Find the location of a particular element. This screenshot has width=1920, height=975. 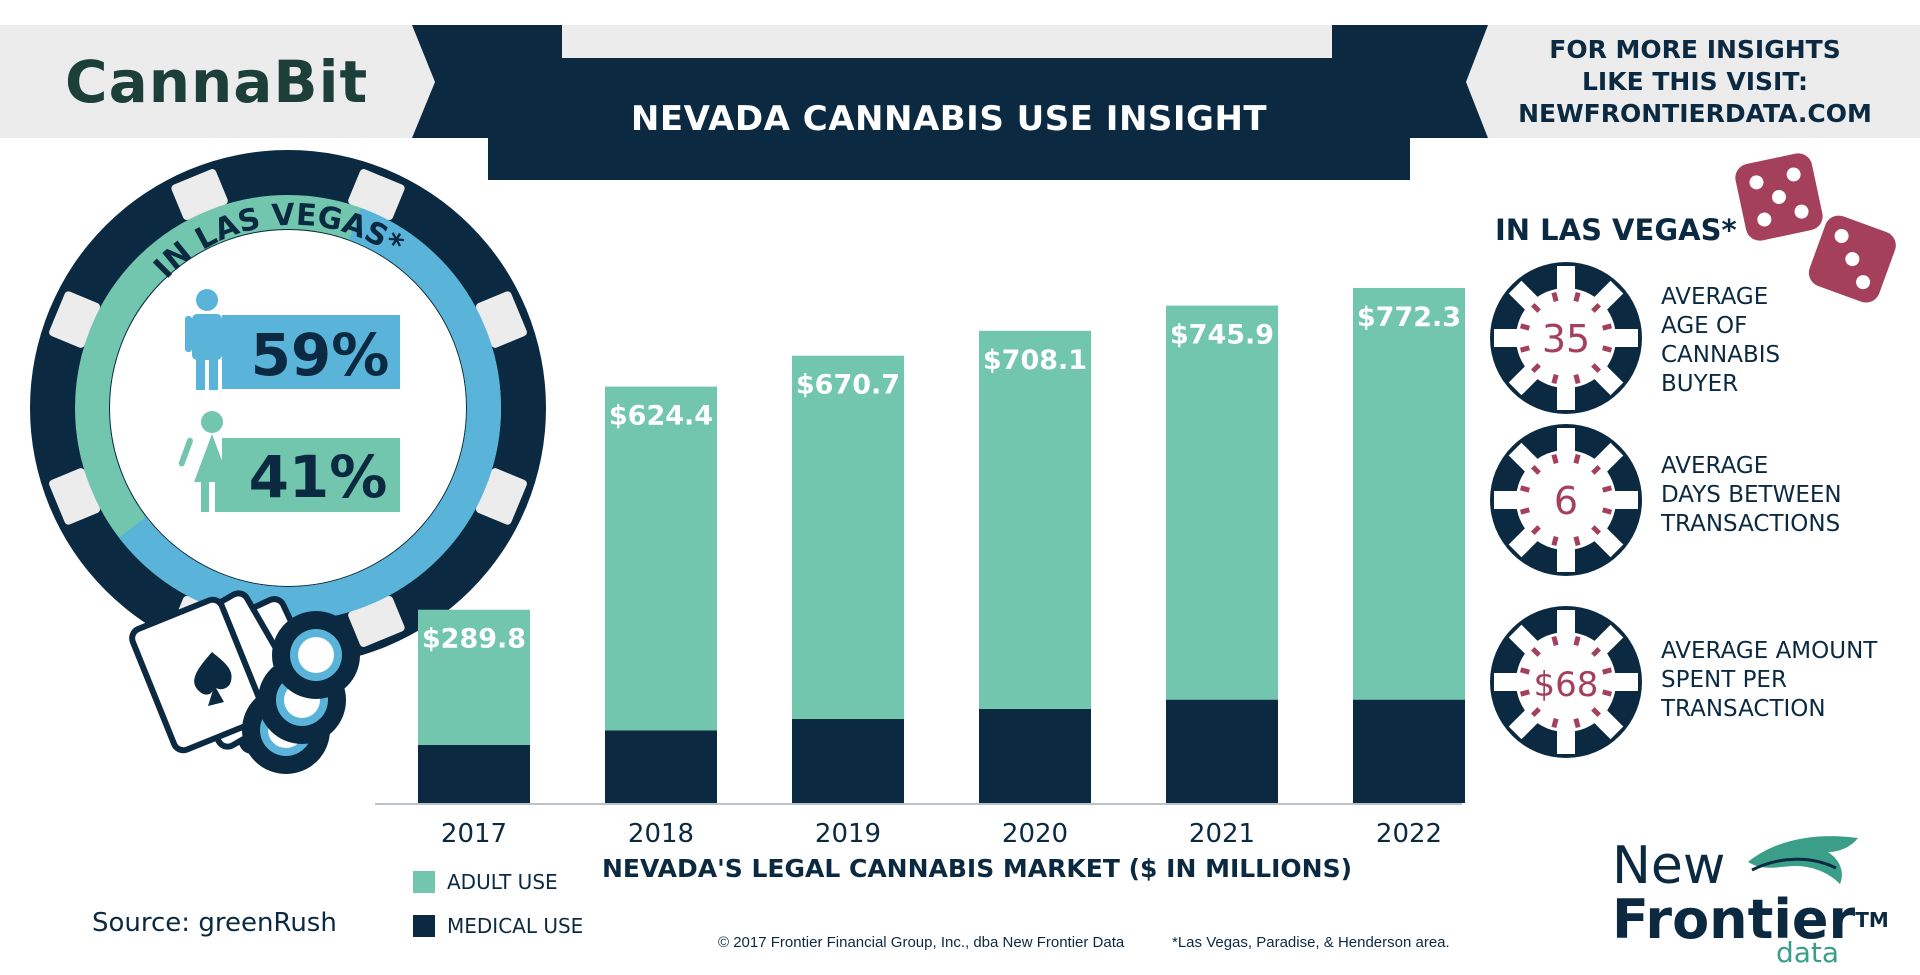

insights-line-2: LIKE THIS VISIT: is located at coordinates (1694, 81).